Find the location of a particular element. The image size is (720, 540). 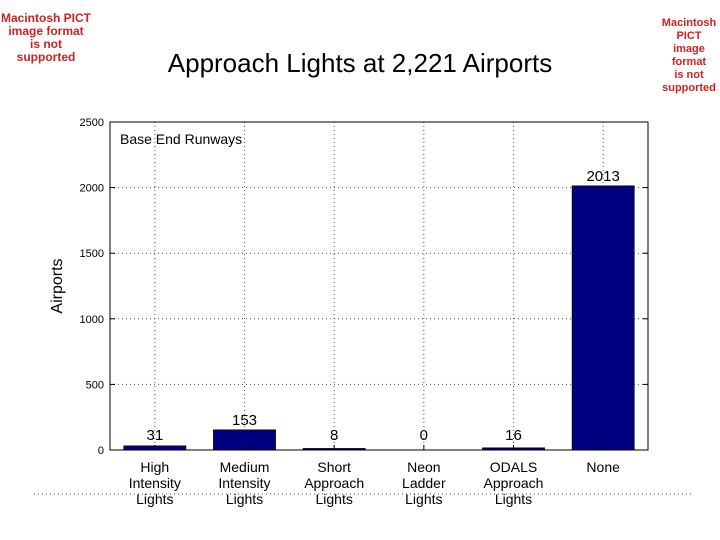

x-category-label: High is located at coordinates (154, 467).